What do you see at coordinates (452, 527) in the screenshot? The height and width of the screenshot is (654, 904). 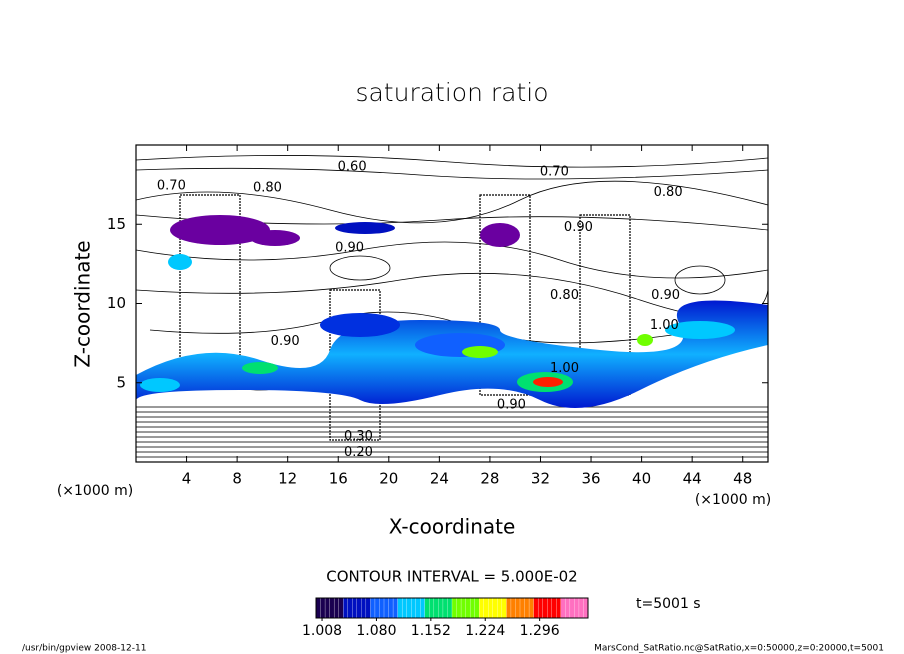 I see `x-axis-label: X-coordinate` at bounding box center [452, 527].